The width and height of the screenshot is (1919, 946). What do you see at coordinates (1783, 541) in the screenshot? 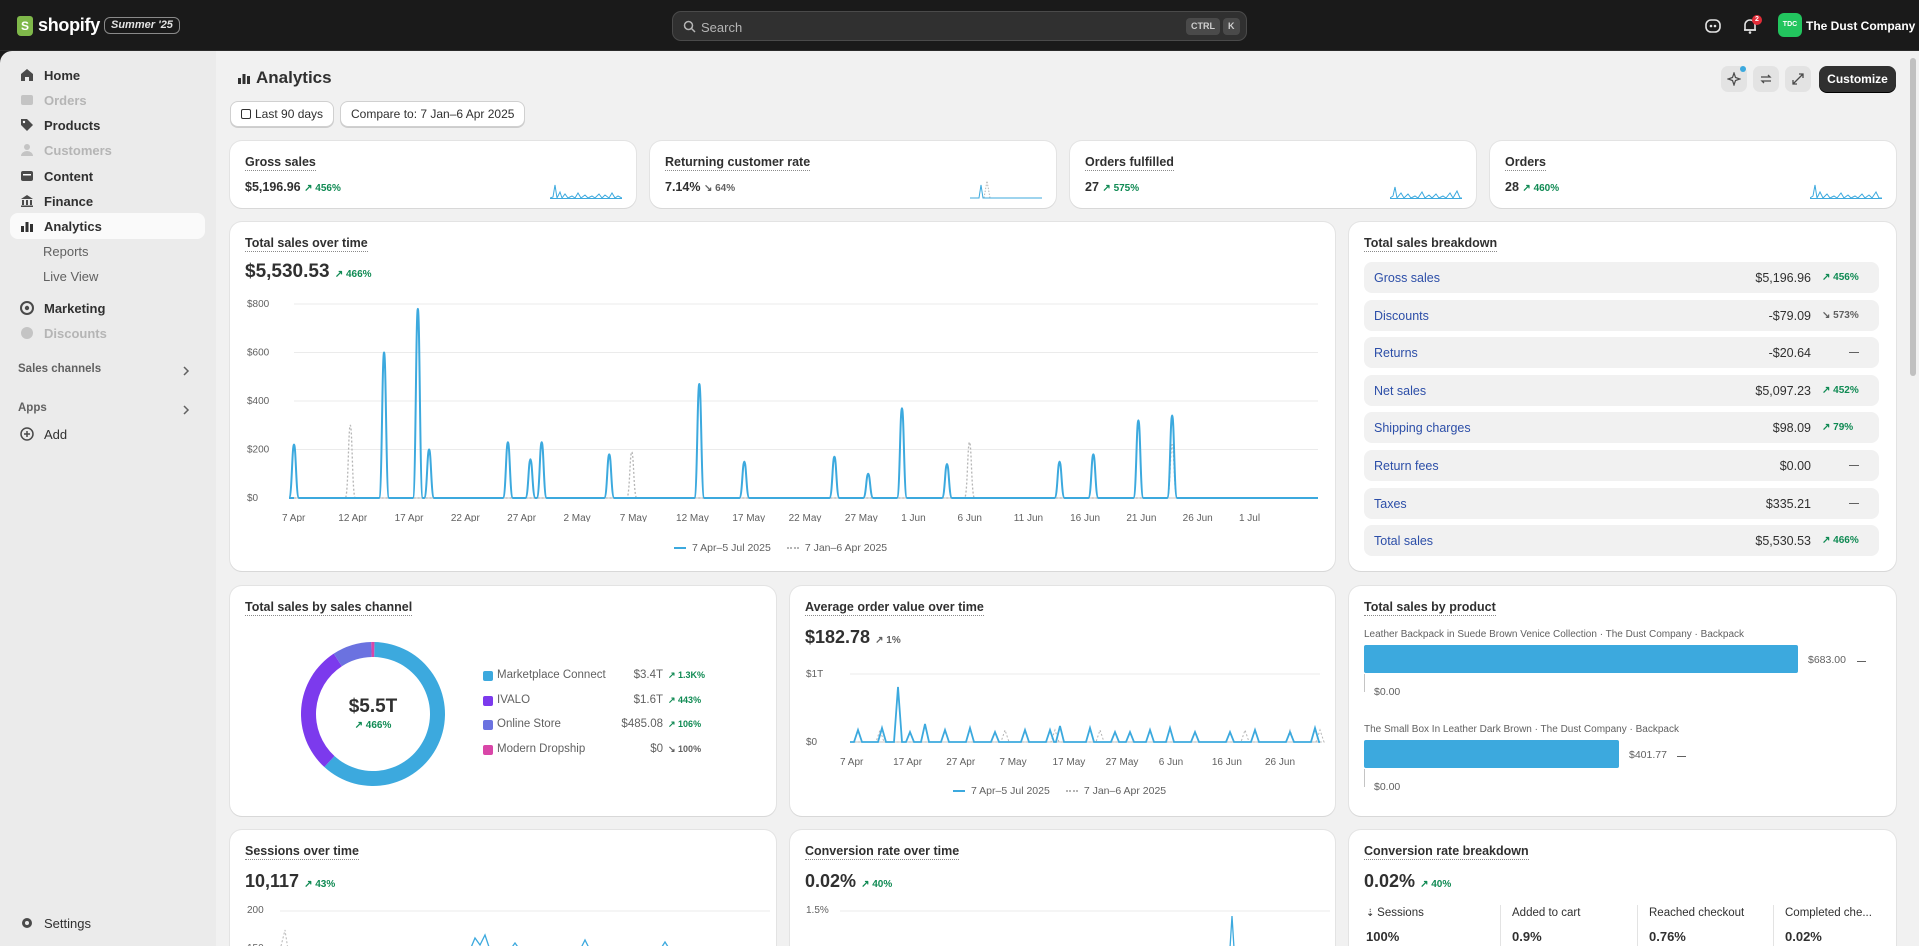
I see `breakdown-value: $5,530.53` at bounding box center [1783, 541].